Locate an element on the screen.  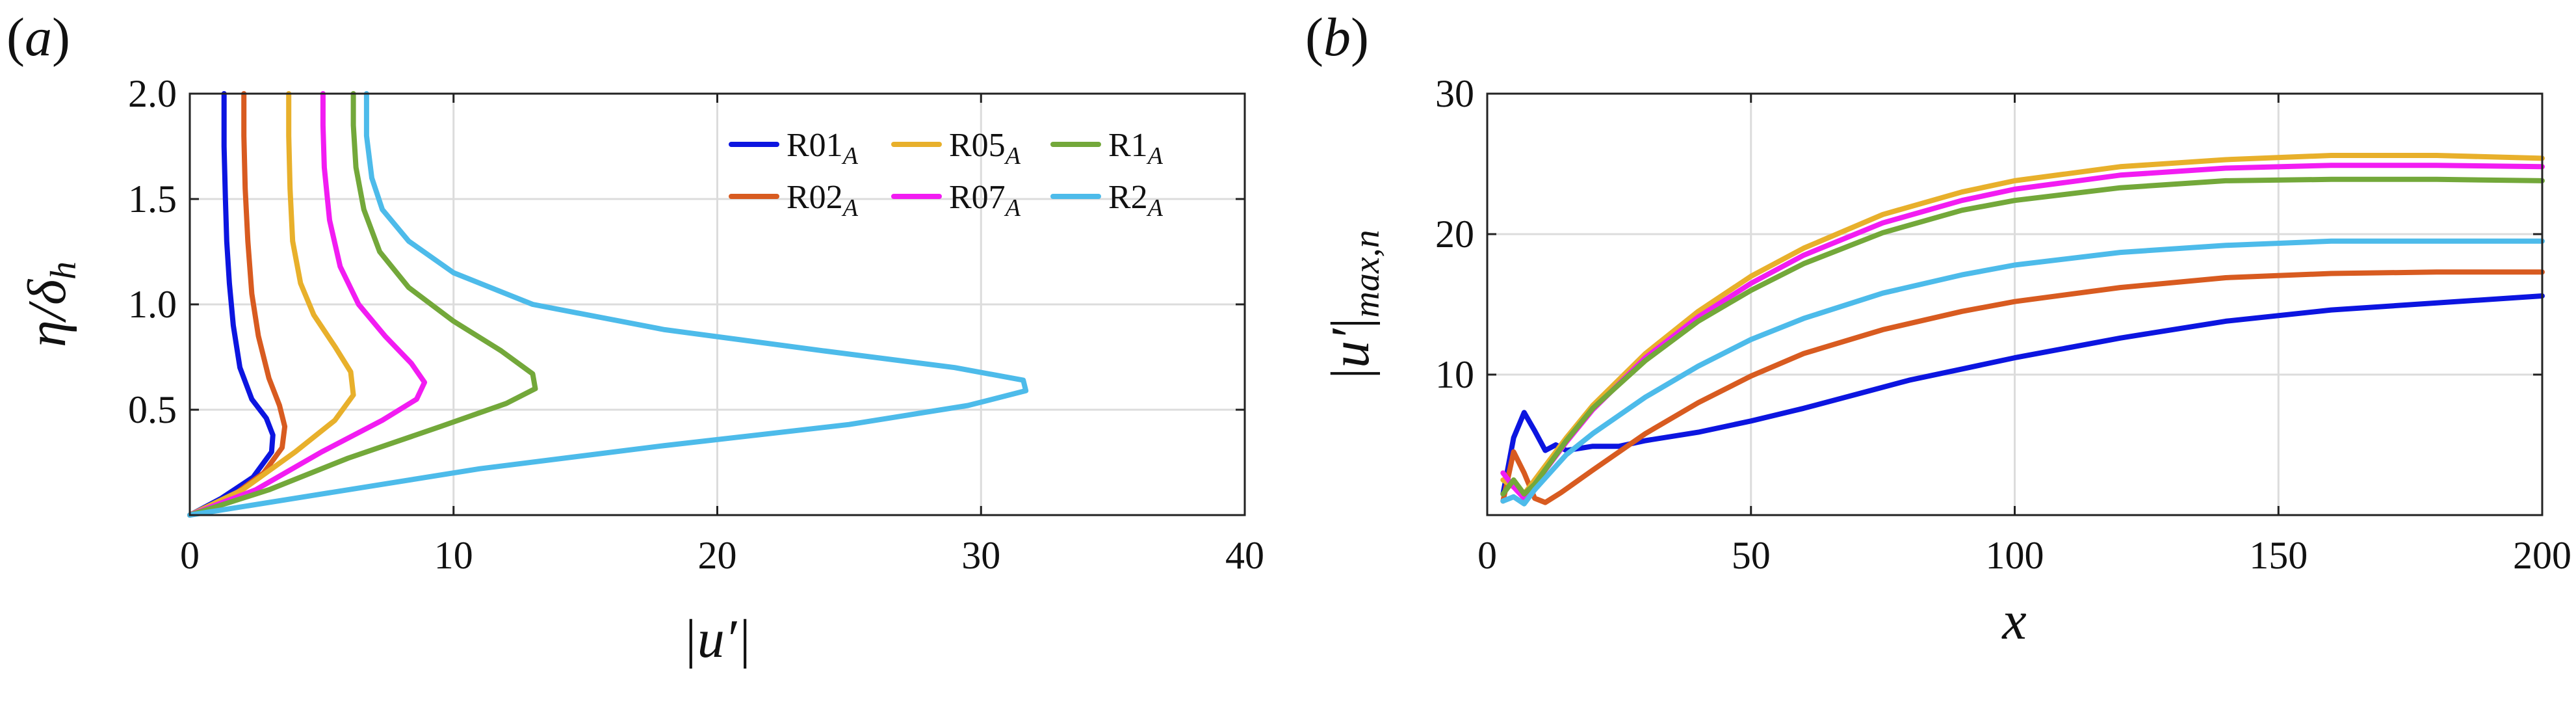
panel-b-y-tick-labels: 10 20 30 is located at coordinates (1454, 234).